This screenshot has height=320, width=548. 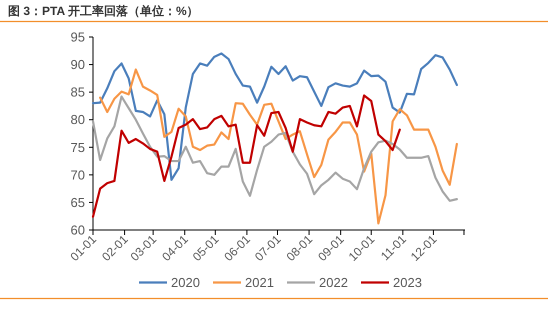 What do you see at coordinates (103, 11) in the screenshot?
I see `chart-title: 图 3：PTA 开工率回落（单位：%）` at bounding box center [103, 11].